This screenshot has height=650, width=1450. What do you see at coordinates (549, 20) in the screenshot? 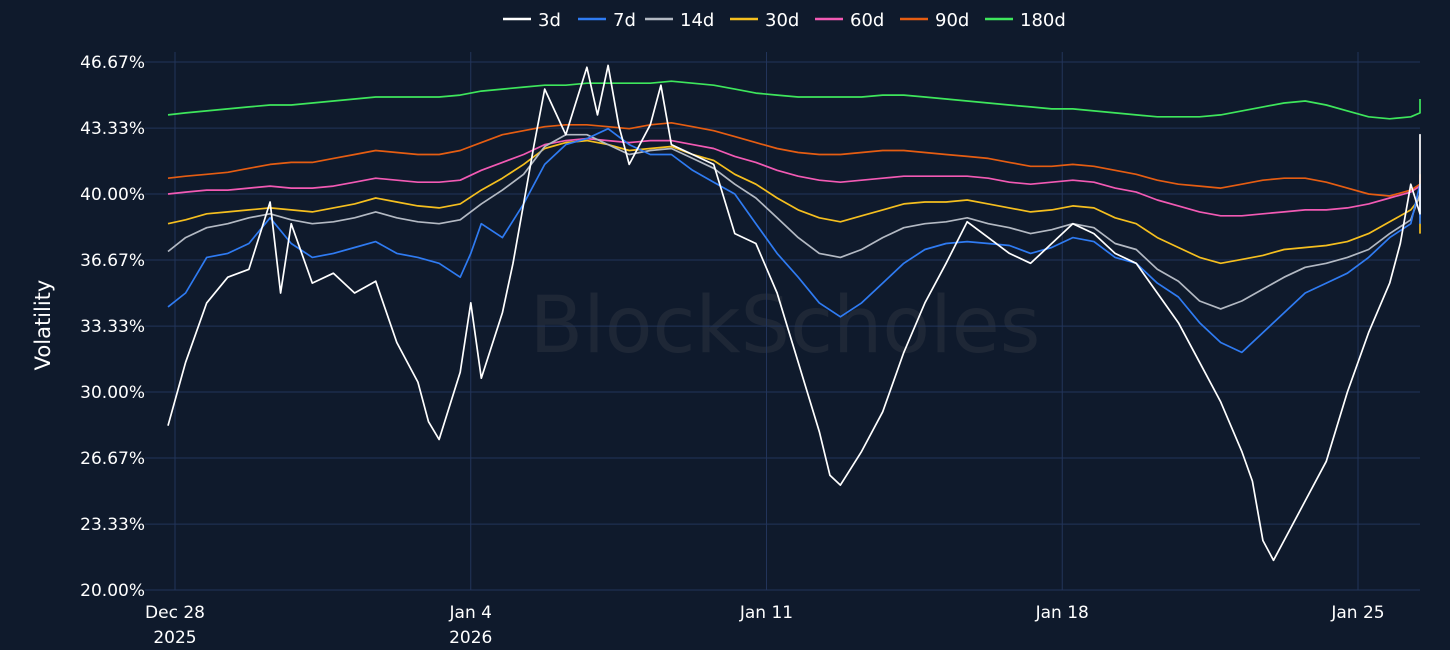
I see `legend-label: 3d` at bounding box center [549, 20].